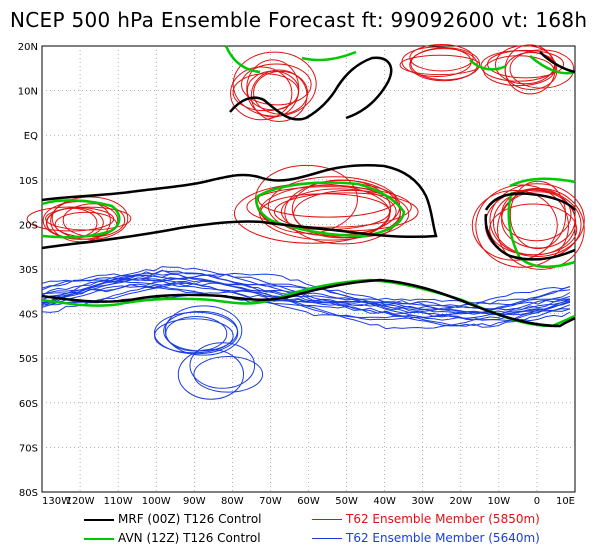 This screenshot has height=560, width=600. What do you see at coordinates (565, 501) in the screenshot?
I see `longitude-label: 10E` at bounding box center [565, 501].